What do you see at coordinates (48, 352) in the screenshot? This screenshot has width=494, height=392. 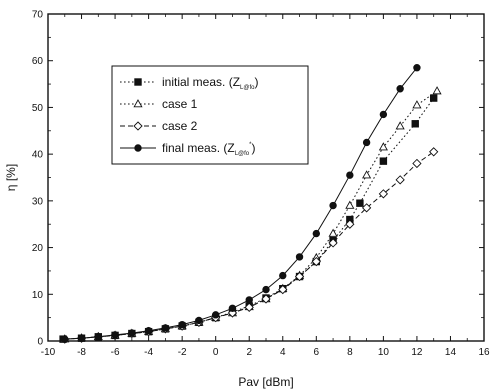 I see `x-tick-label: -10` at bounding box center [48, 352].